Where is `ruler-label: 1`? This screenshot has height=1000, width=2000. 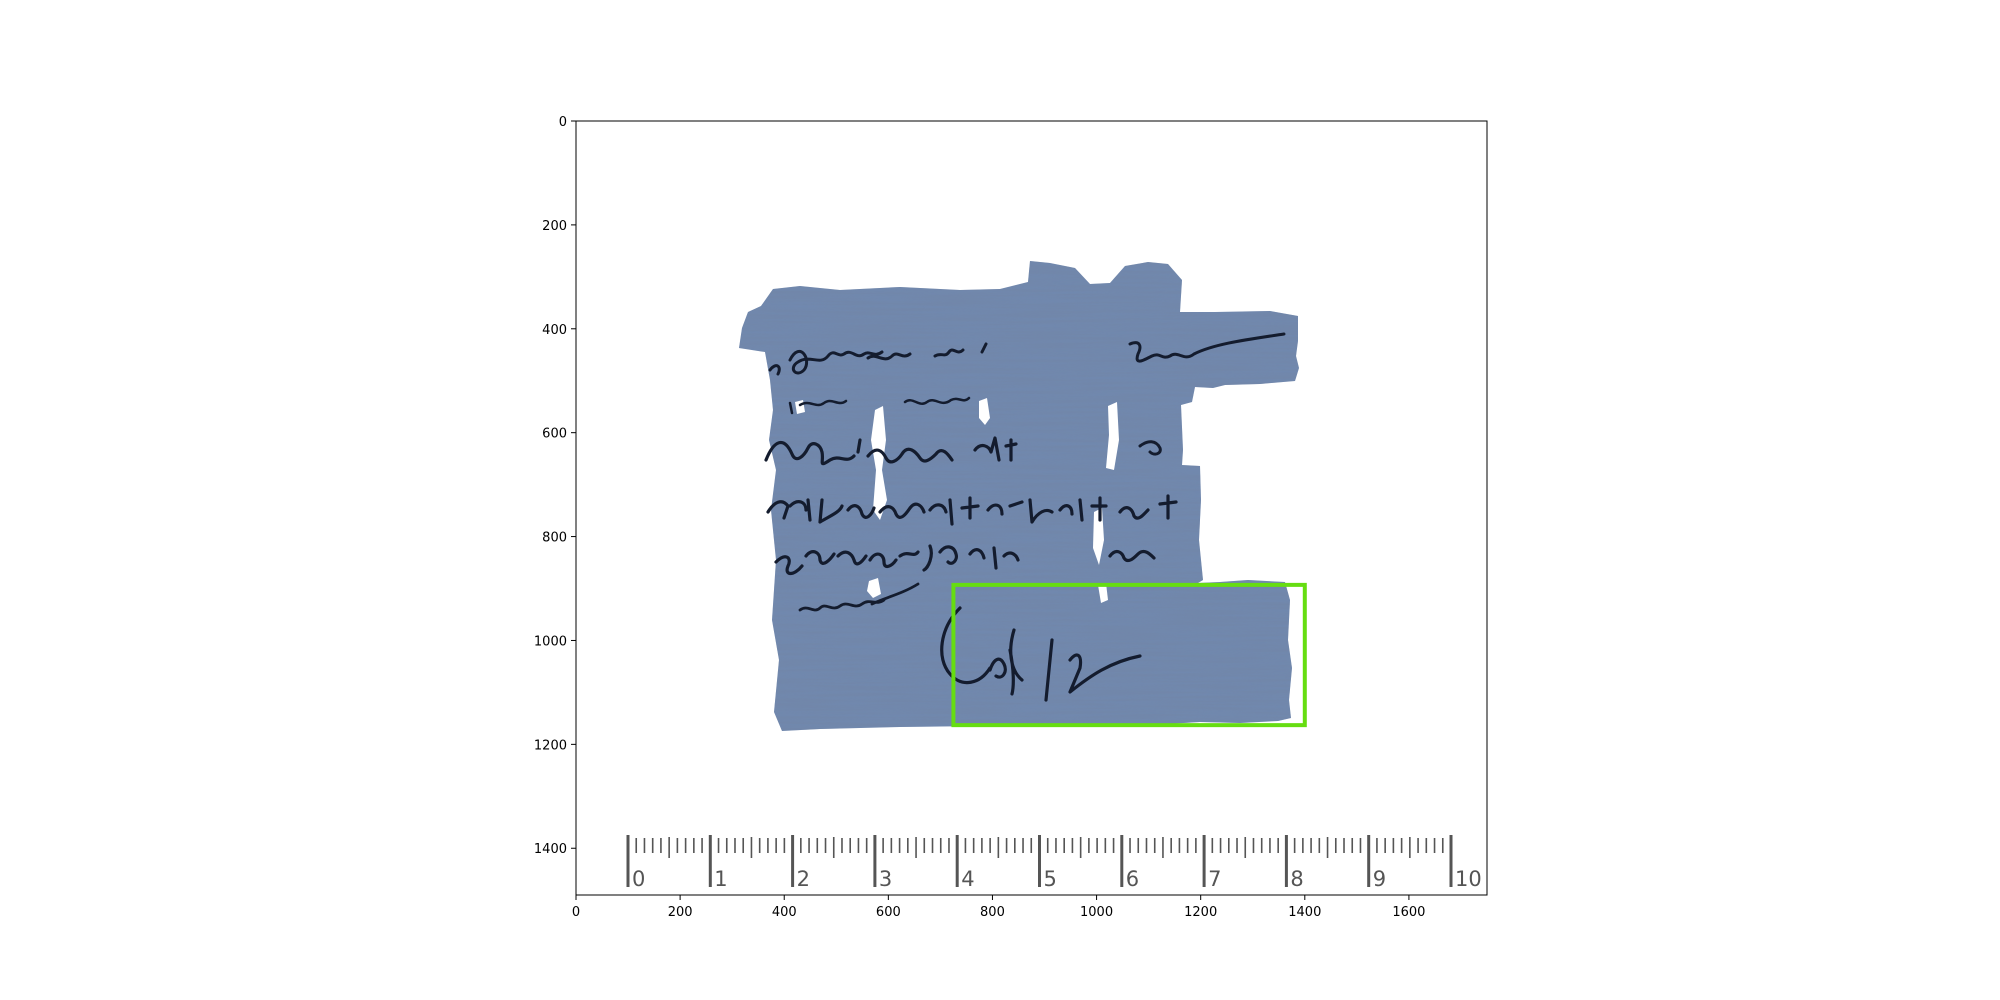
ruler-label: 1 is located at coordinates (720, 879).